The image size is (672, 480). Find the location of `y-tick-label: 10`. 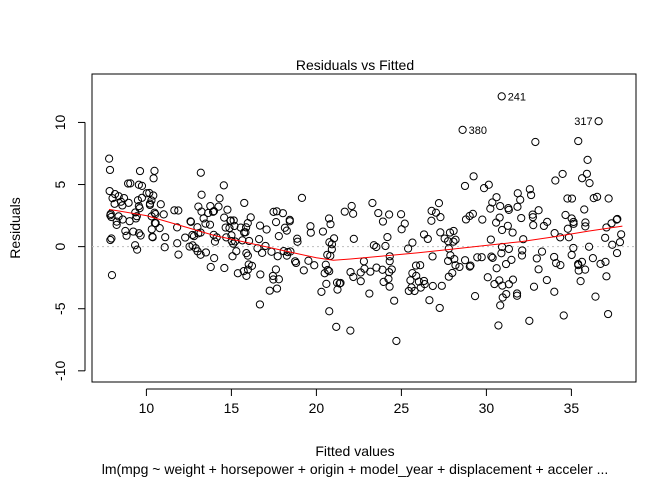

y-tick-label: 10 is located at coordinates (60, 122).